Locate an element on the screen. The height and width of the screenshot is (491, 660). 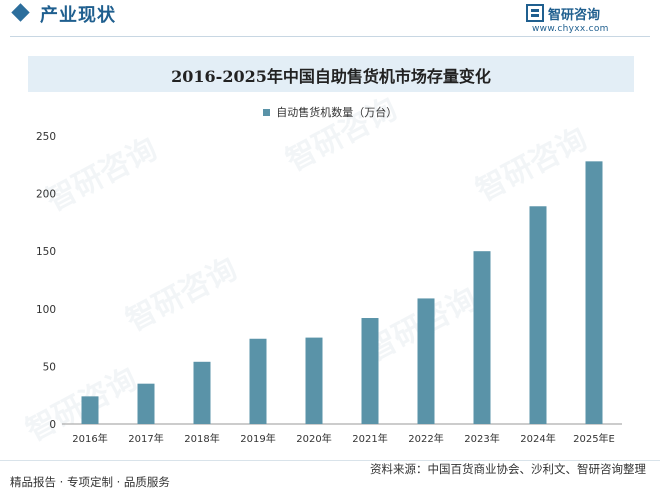
x-tick-label: 2020年 is located at coordinates (313, 438).